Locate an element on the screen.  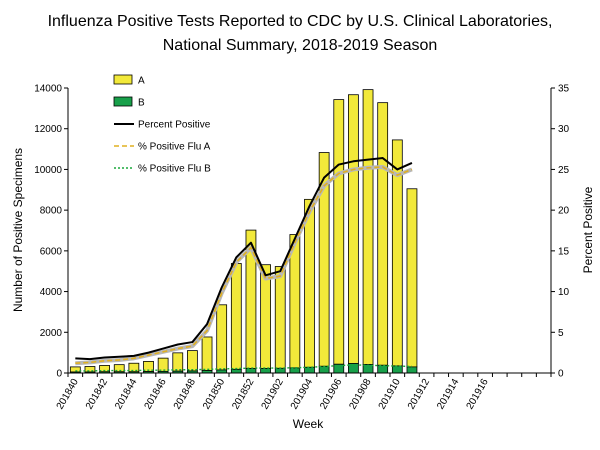
x-tick-label: 201840 is located at coordinates (68, 394).